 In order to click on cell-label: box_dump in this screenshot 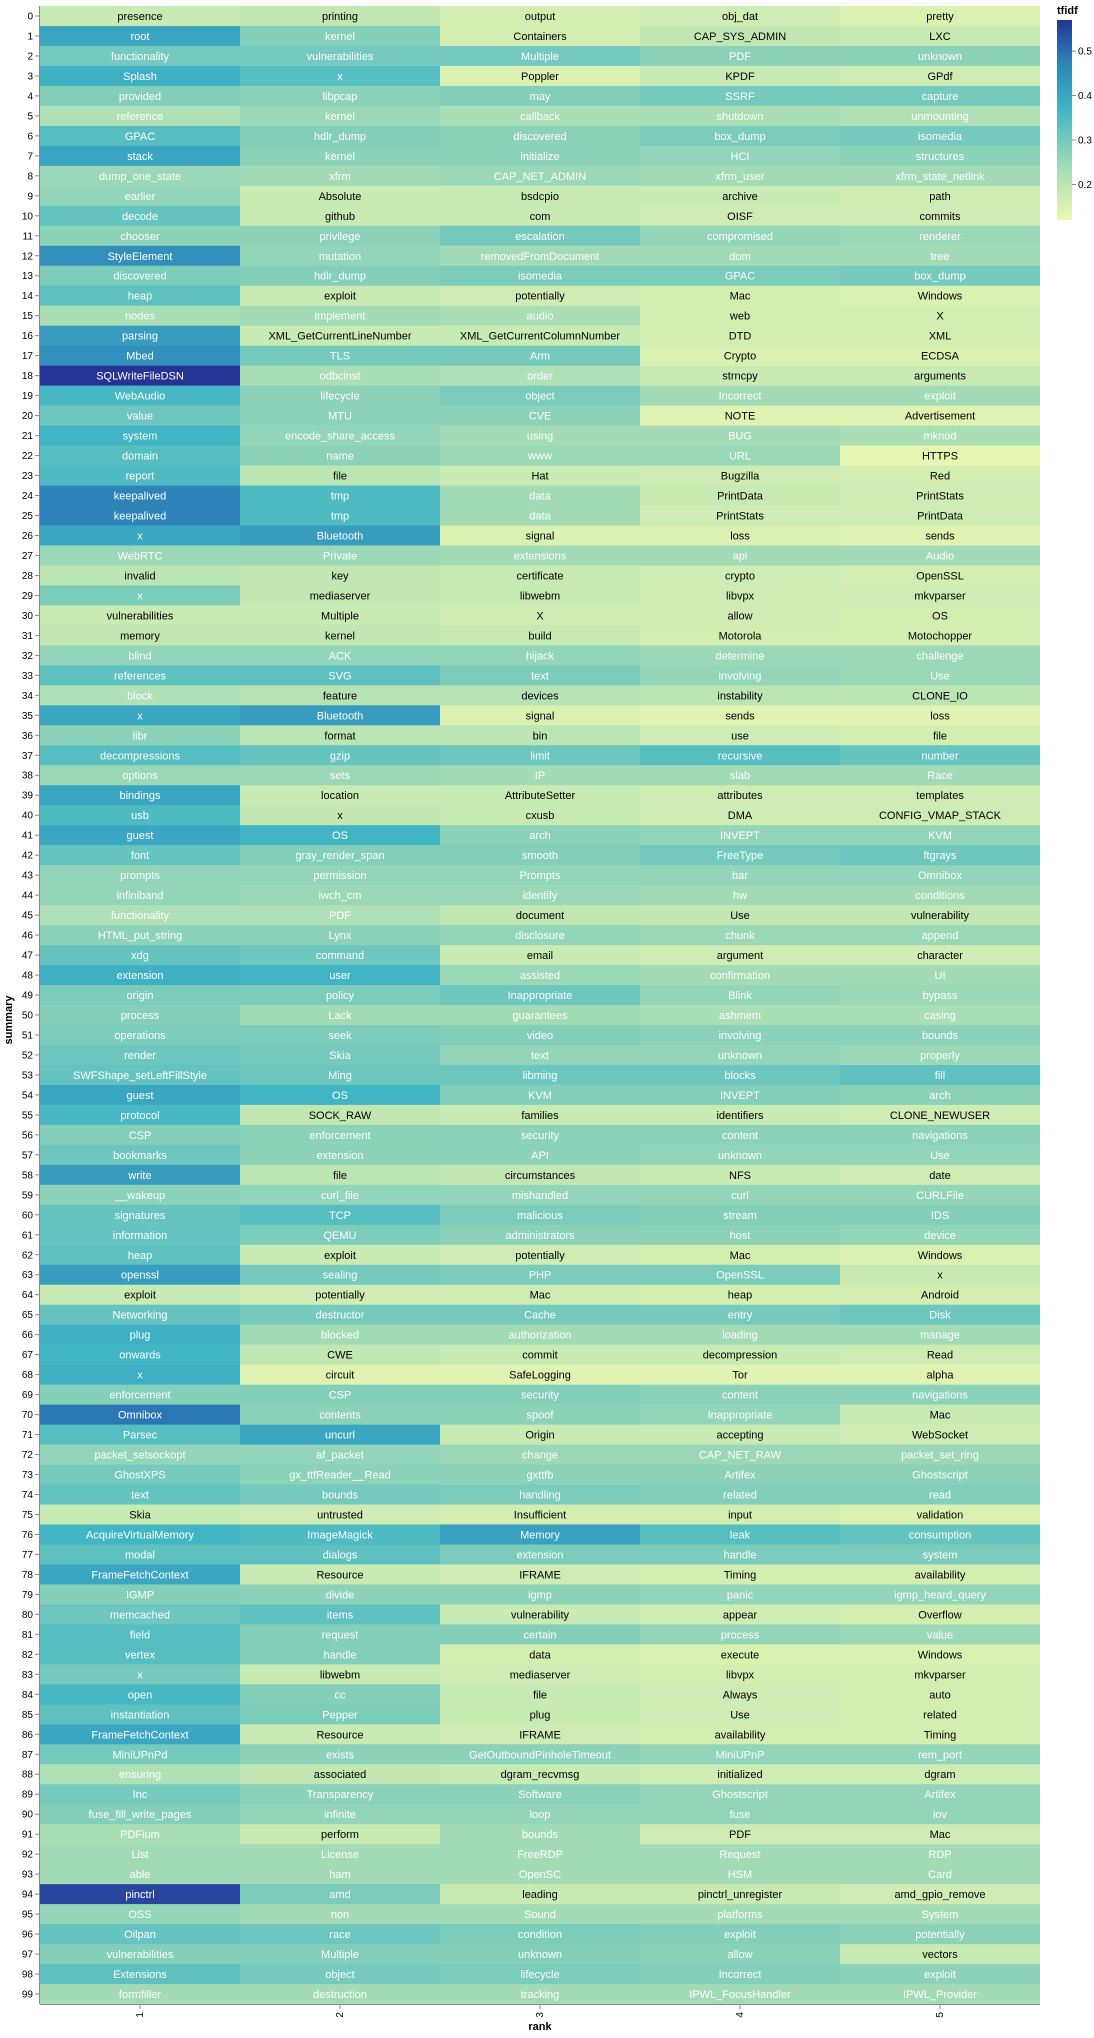, I will do `click(939, 277)`.